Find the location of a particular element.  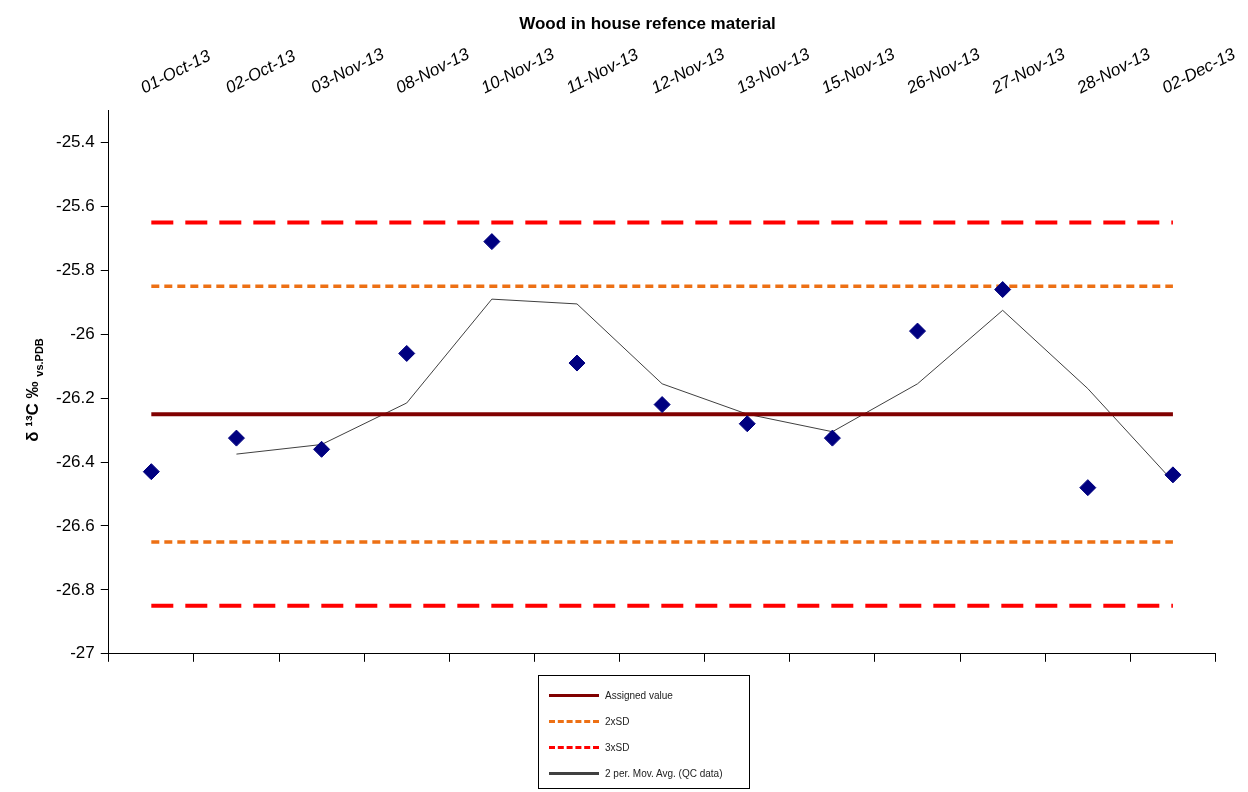

y-tick-label: -25.6 is located at coordinates (75, 206).